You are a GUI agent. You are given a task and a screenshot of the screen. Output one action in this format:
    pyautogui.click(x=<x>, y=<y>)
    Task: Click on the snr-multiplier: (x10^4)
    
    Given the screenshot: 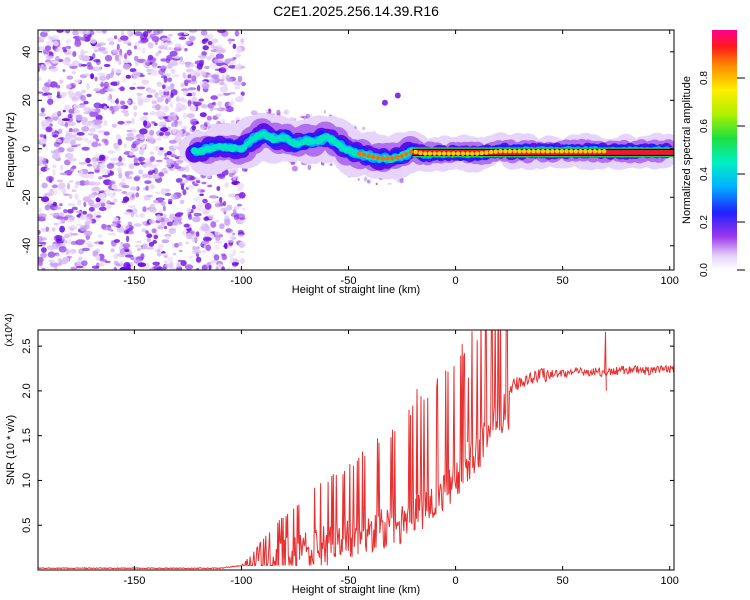 What is the action you would take?
    pyautogui.click(x=9, y=329)
    